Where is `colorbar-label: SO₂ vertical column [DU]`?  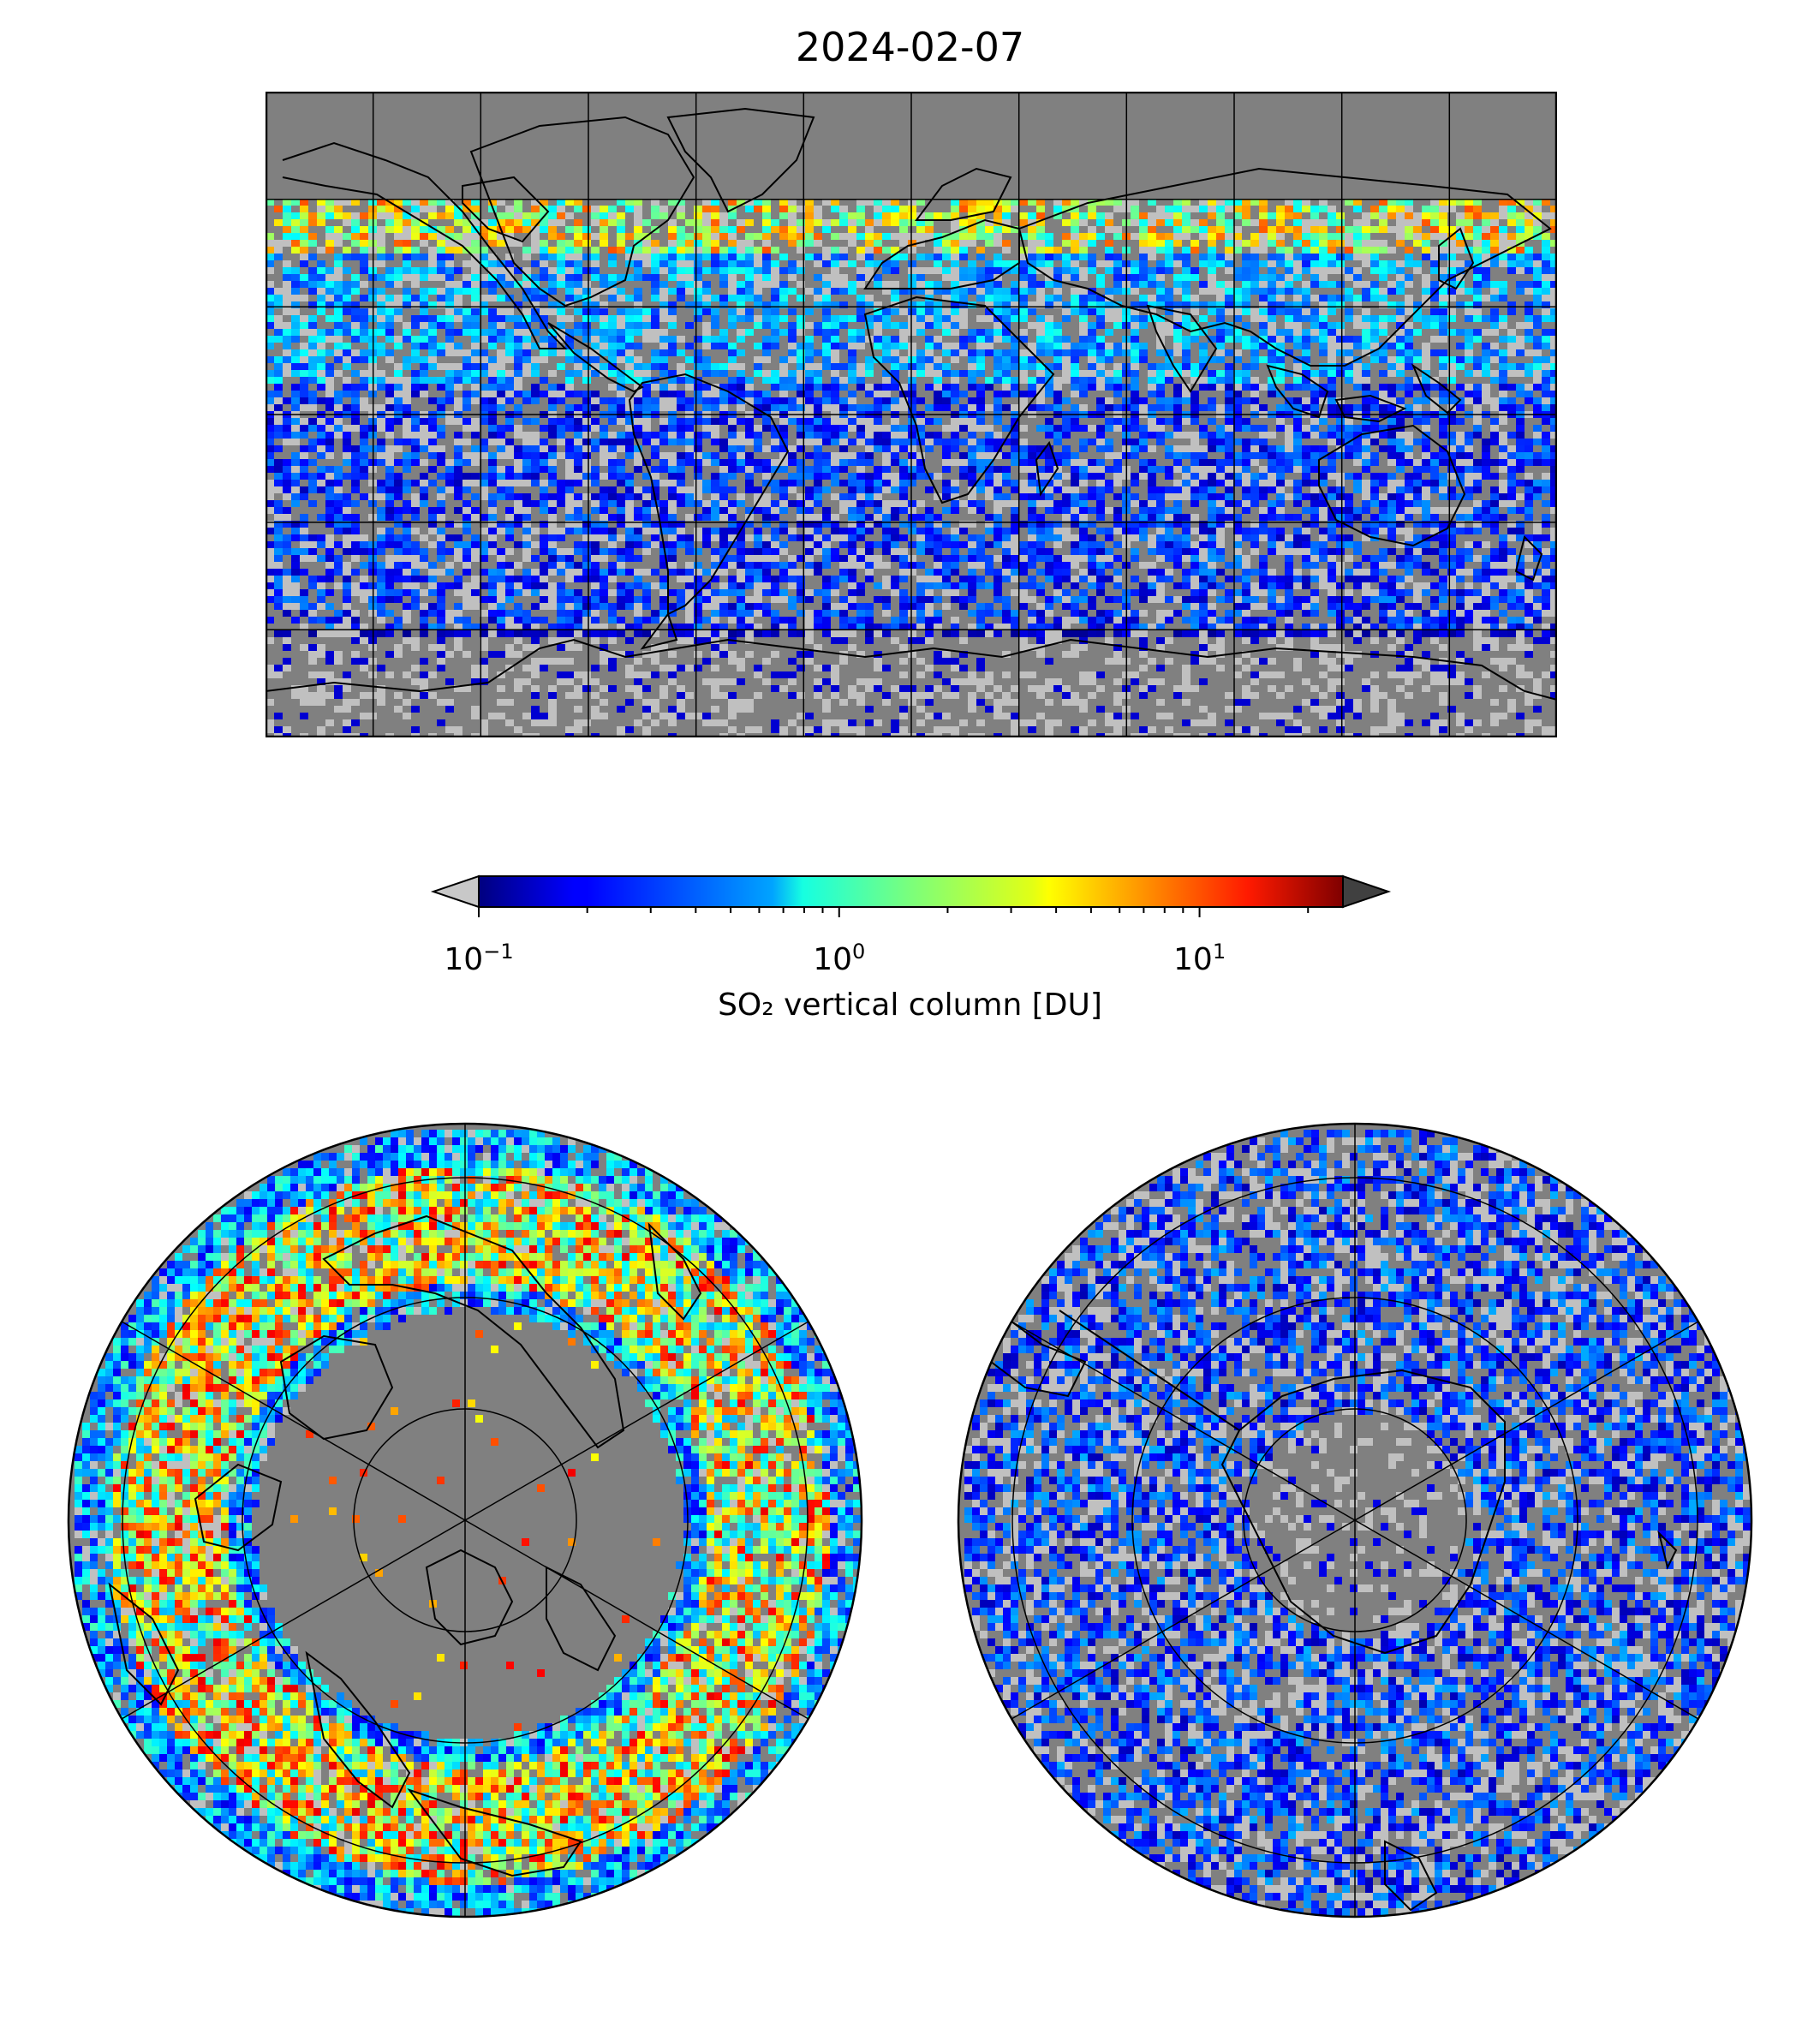
colorbar-label: SO₂ vertical column [DU] is located at coordinates (910, 1005).